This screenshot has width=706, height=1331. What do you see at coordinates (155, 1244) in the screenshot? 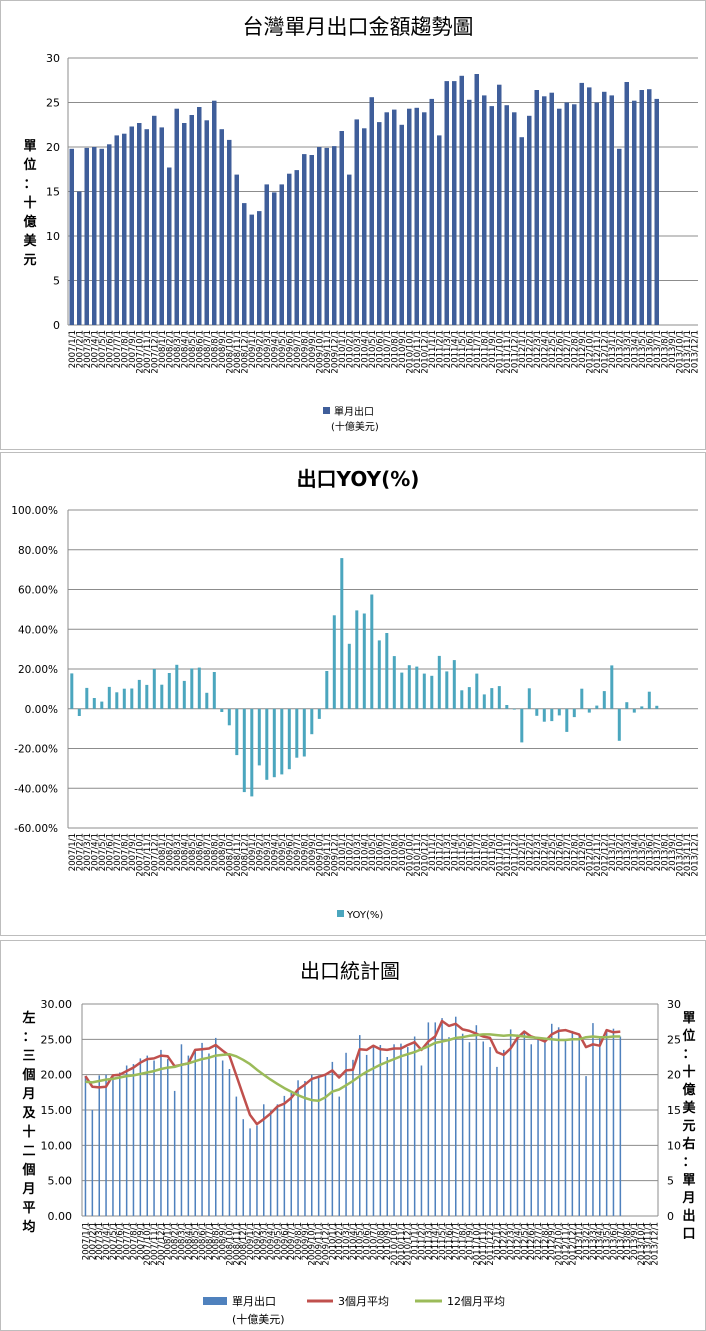
I see `x-tick-label: 2007/11/1` at bounding box center [155, 1244].